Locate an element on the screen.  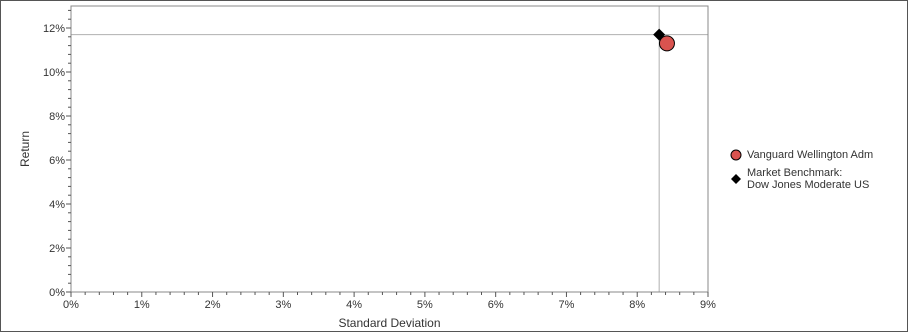
x-tick-label: 7% is located at coordinates (566, 305).